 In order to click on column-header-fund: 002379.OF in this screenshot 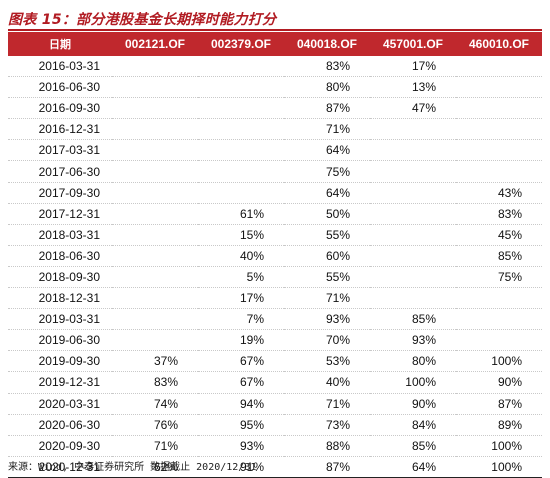, I will do `click(241, 44)`.